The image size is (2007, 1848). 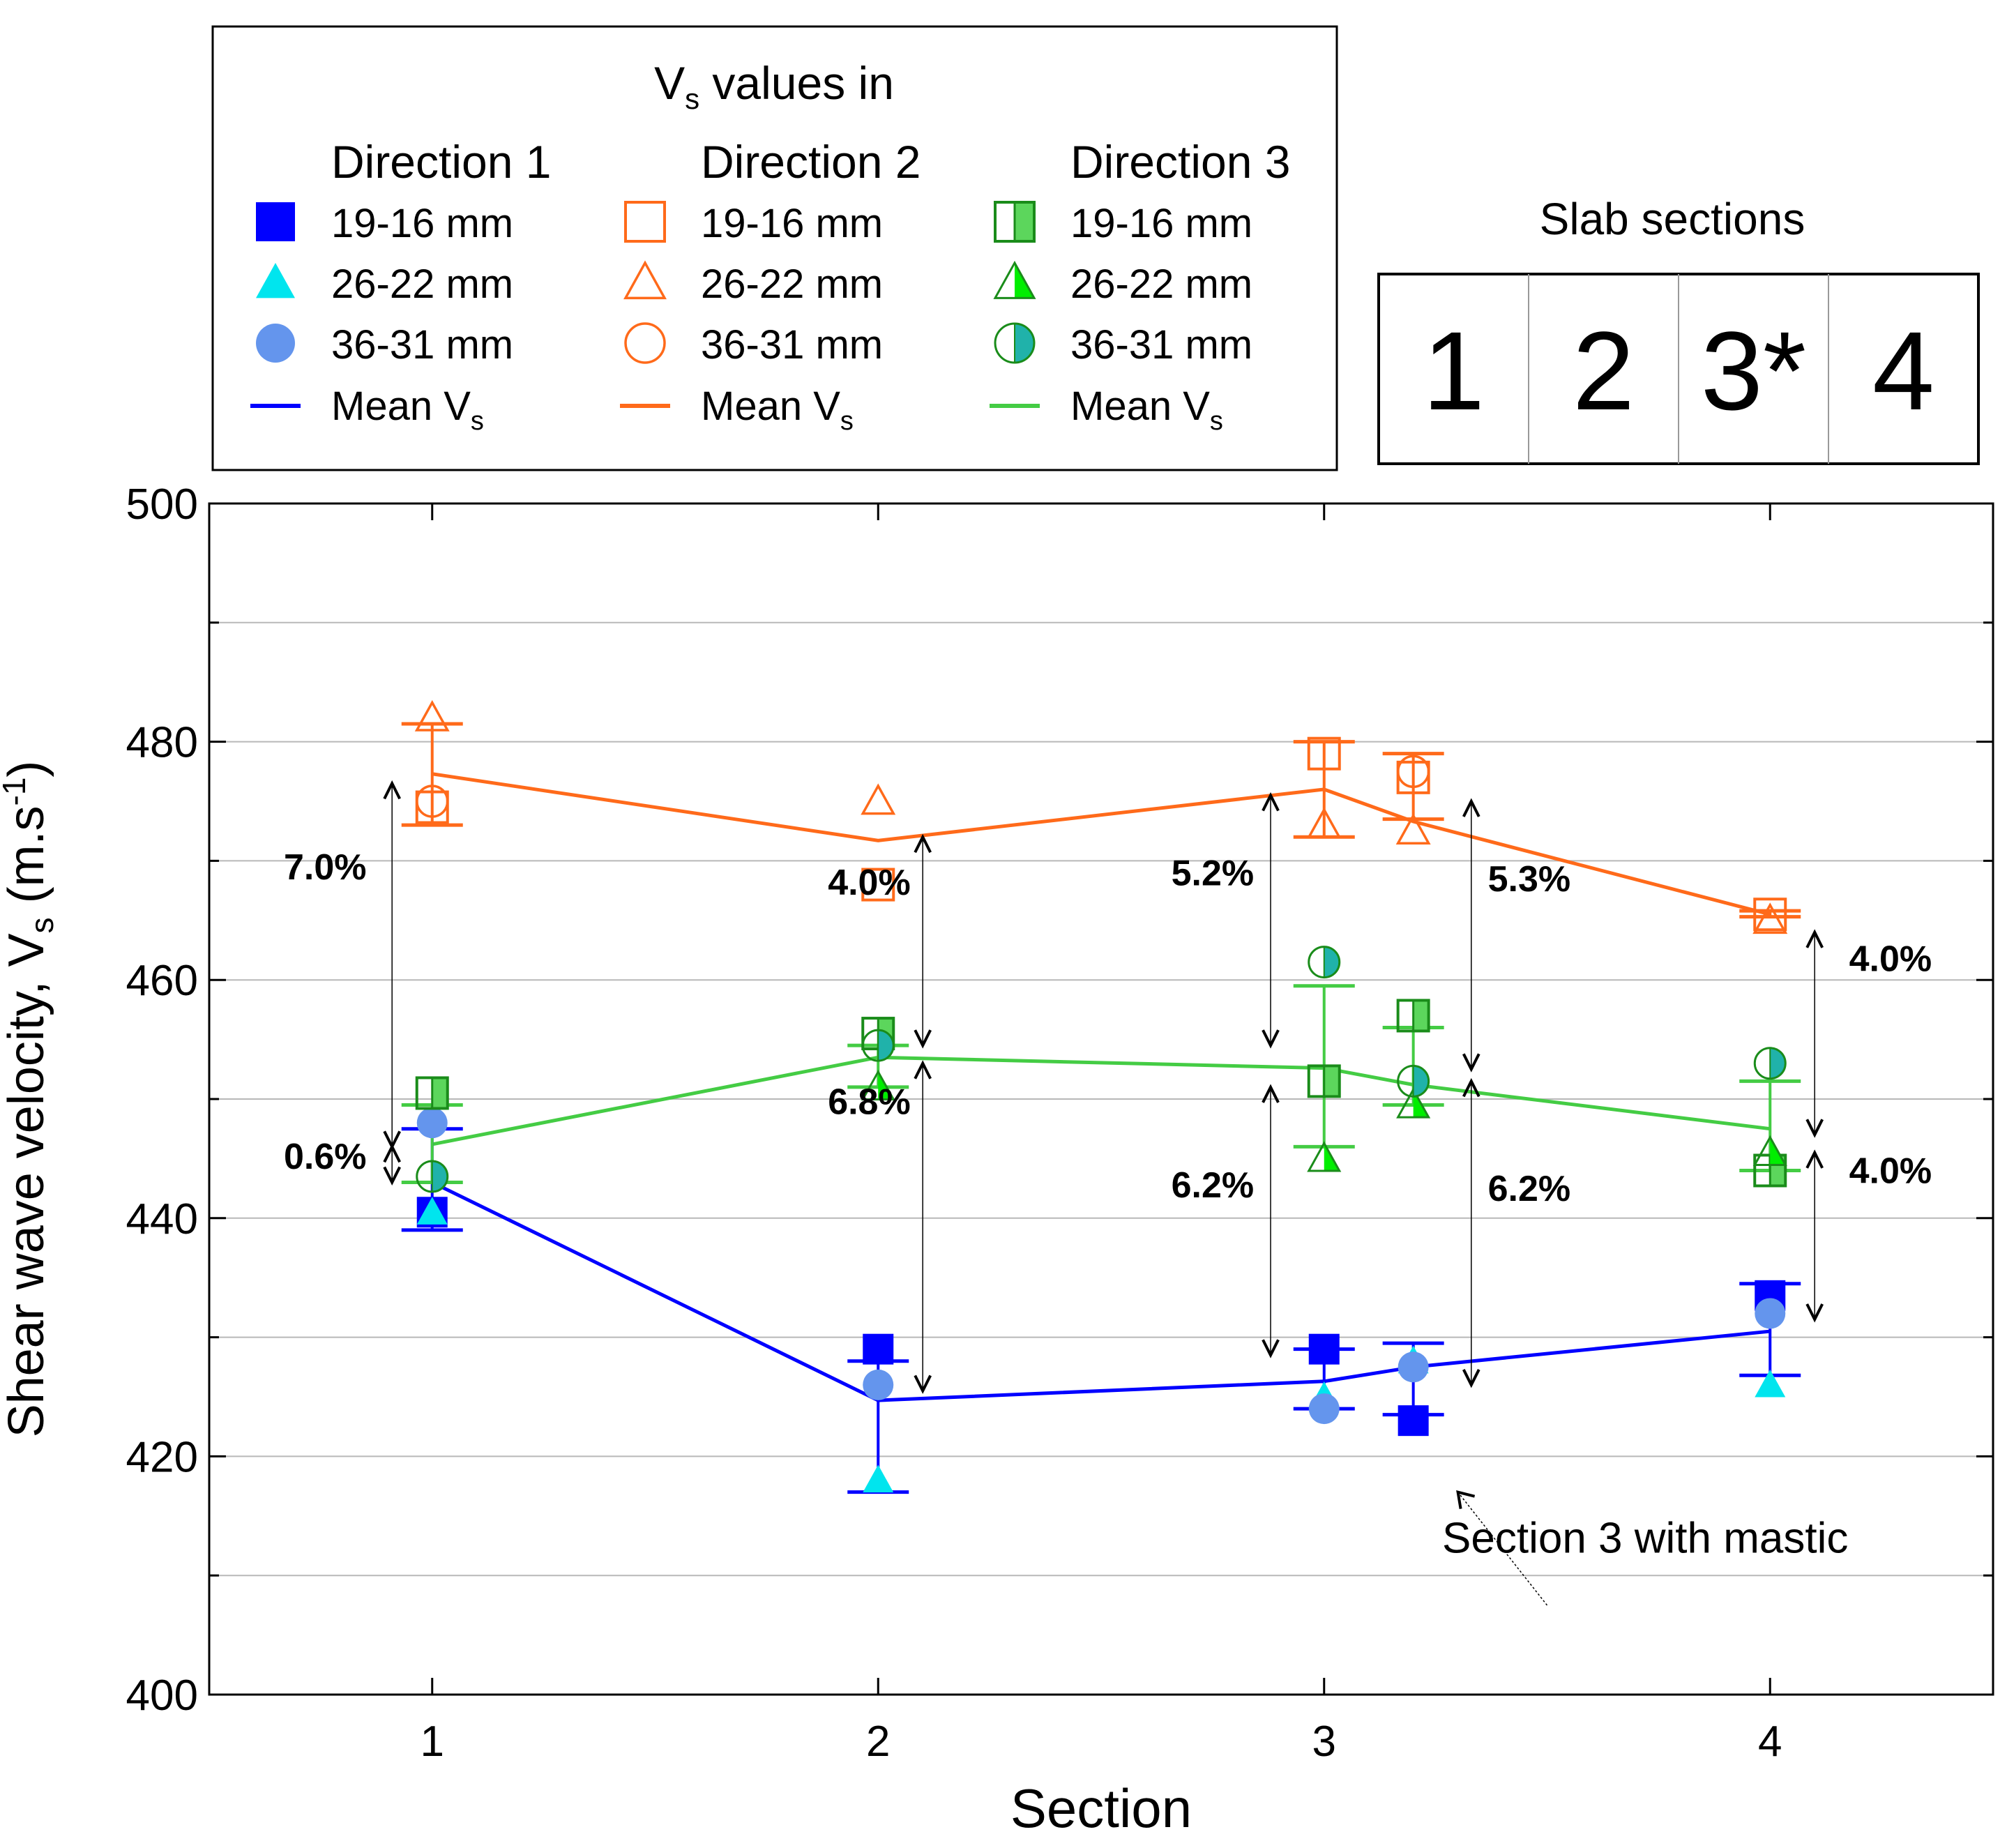 I want to click on difference-arrow: 6.2%, so click(x=1516, y=1232).